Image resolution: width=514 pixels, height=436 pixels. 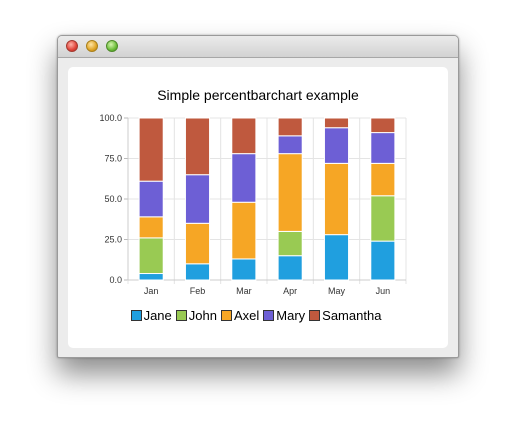 What do you see at coordinates (337, 291) in the screenshot?
I see `x-tick-label: May` at bounding box center [337, 291].